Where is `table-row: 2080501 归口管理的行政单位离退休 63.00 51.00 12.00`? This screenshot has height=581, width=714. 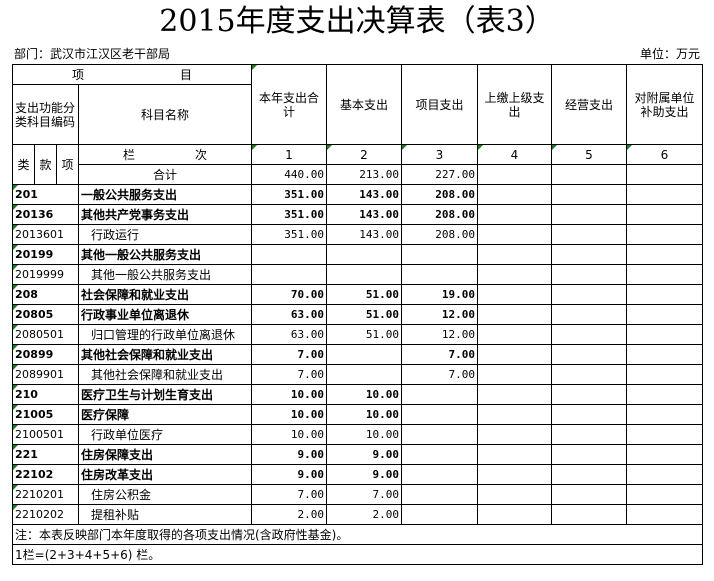 table-row: 2080501 归口管理的行政单位离退休 63.00 51.00 12.00 is located at coordinates (357, 334).